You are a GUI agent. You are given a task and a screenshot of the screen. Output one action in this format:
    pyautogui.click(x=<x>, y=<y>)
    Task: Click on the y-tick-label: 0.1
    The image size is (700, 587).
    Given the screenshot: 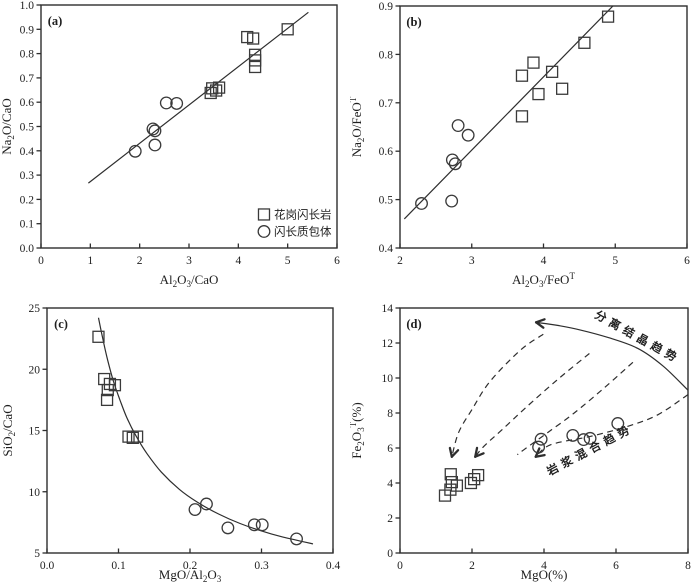 What is the action you would take?
    pyautogui.click(x=27, y=225)
    